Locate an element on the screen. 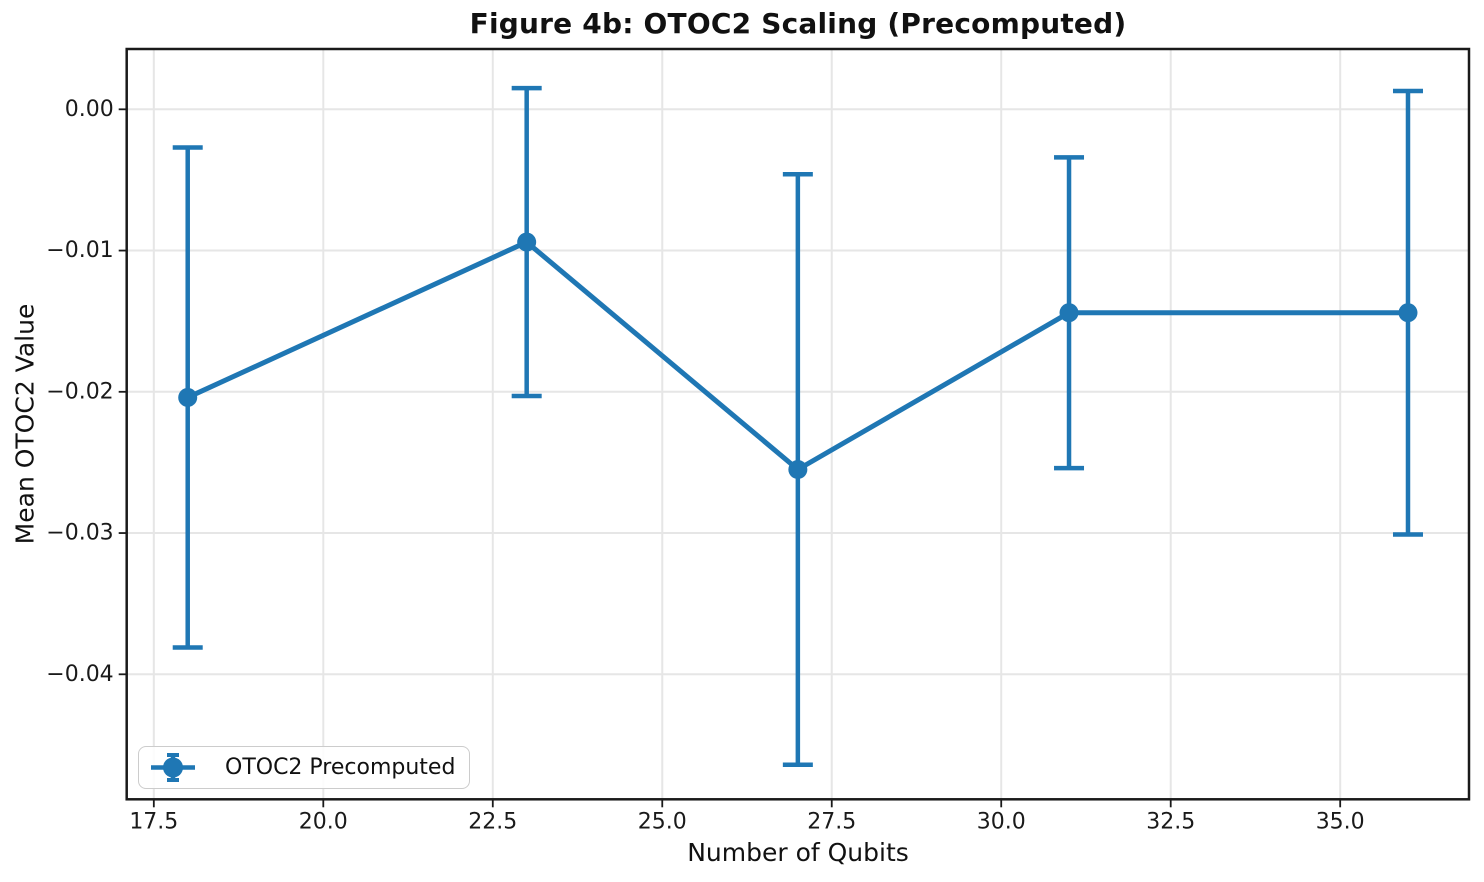 This screenshot has width=1484, height=882. x-tick-label: 27.5 is located at coordinates (831, 822).